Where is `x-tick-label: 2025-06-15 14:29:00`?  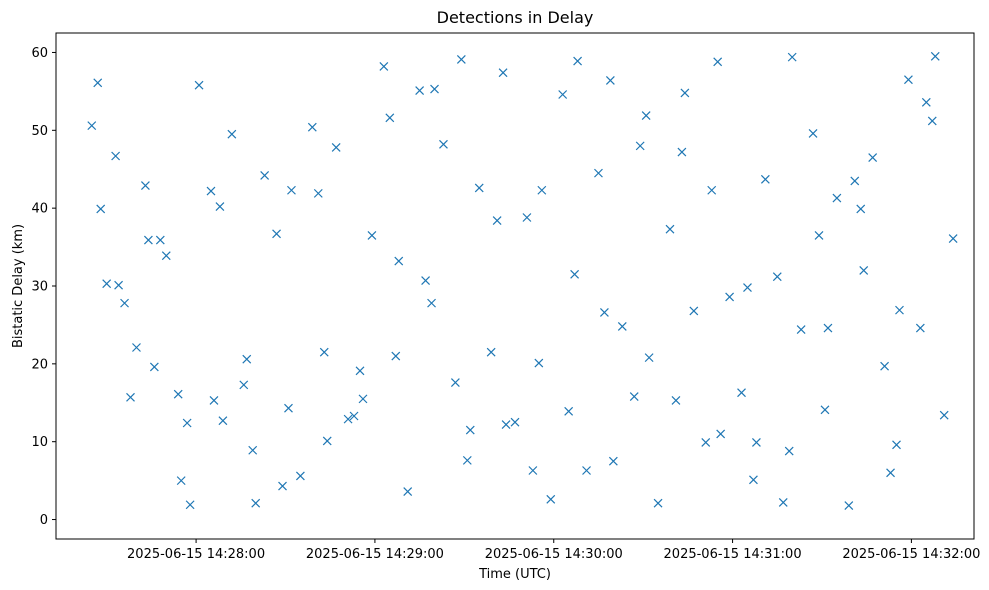 x-tick-label: 2025-06-15 14:29:00 is located at coordinates (375, 554).